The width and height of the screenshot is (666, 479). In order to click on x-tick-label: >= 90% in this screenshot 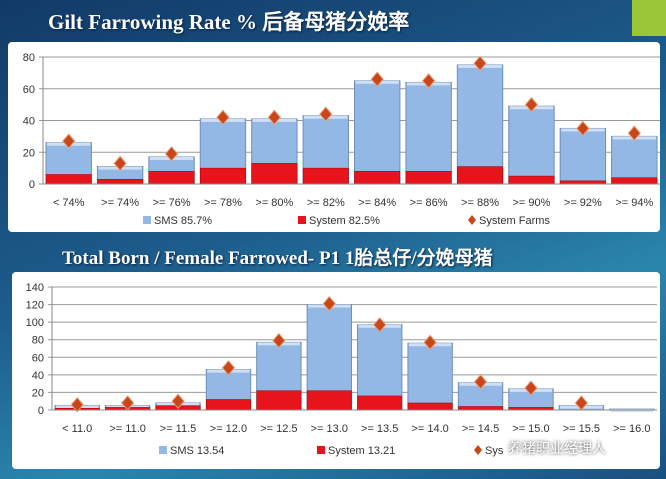, I will do `click(531, 203)`.